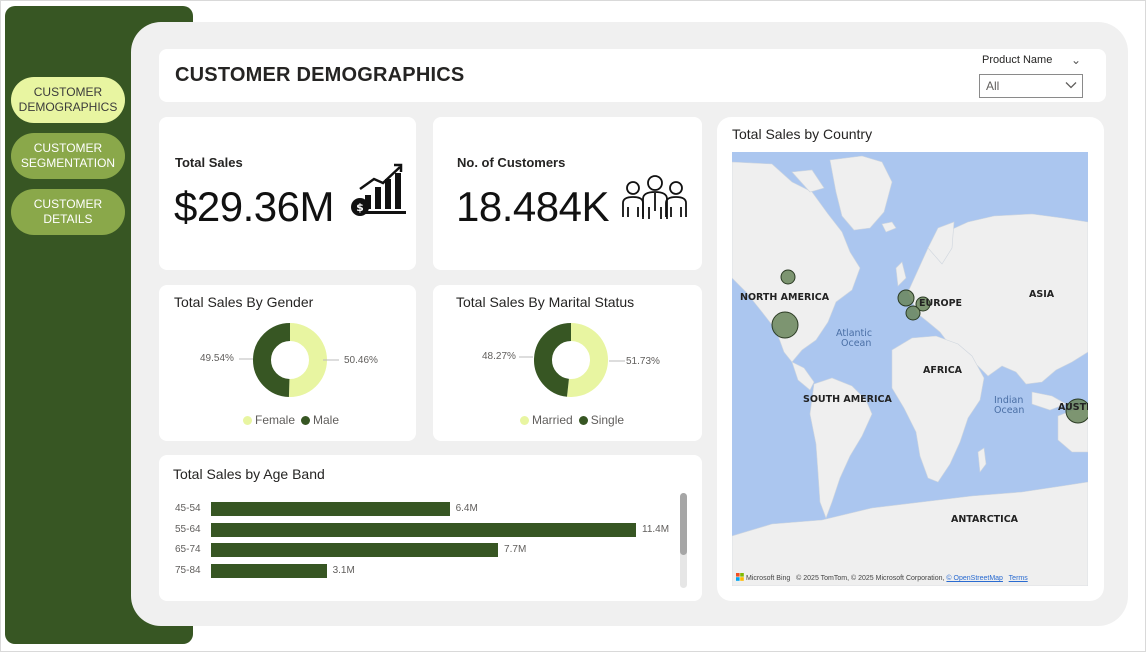 This screenshot has width=1146, height=652. I want to click on map-title: Total Sales by Country, so click(802, 134).